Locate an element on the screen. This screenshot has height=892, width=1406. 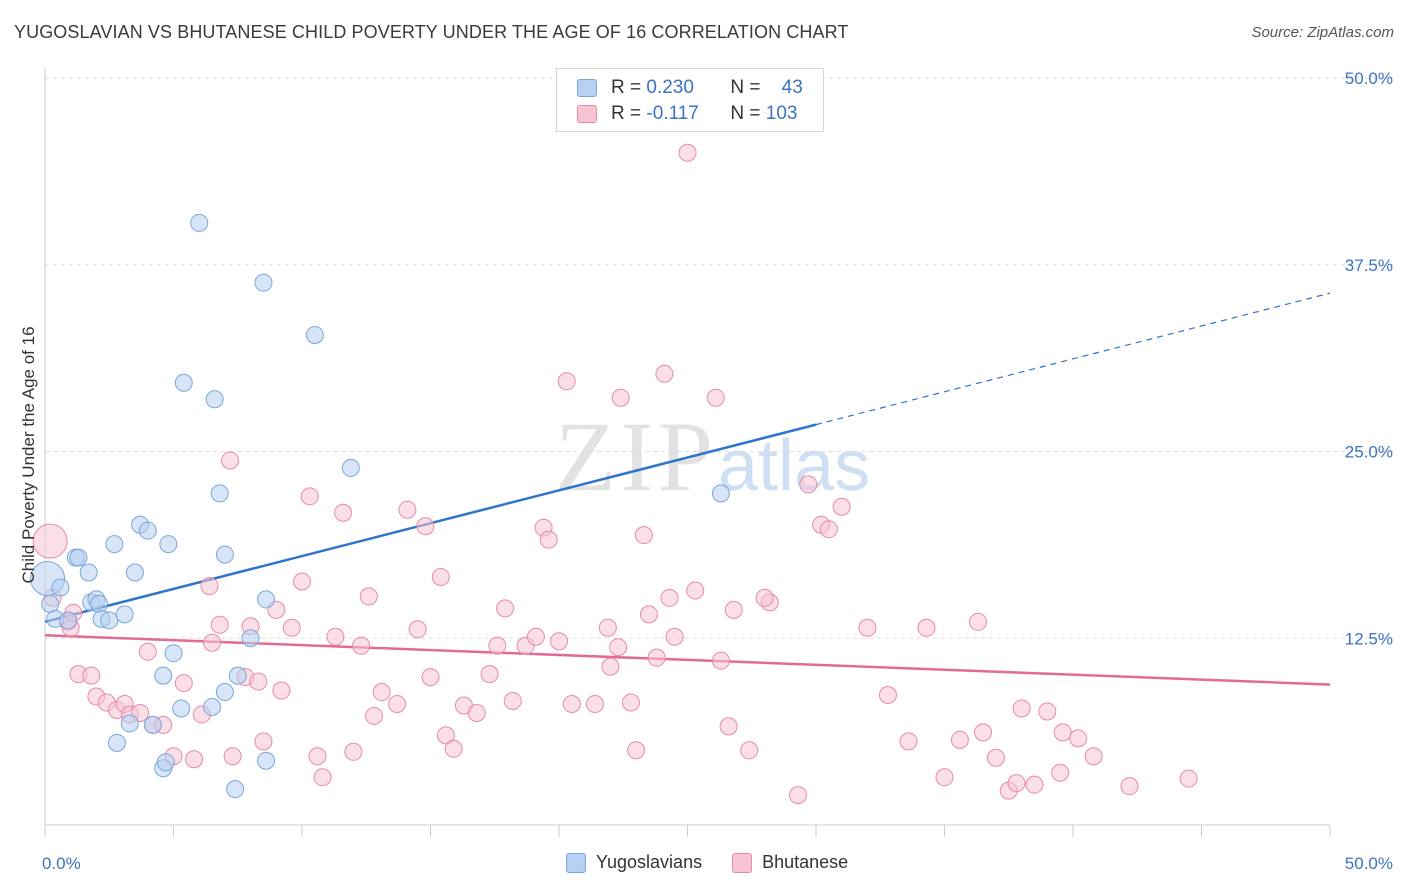
legend-item-yugoslavians: Yugoslavians is located at coordinates (634, 862).